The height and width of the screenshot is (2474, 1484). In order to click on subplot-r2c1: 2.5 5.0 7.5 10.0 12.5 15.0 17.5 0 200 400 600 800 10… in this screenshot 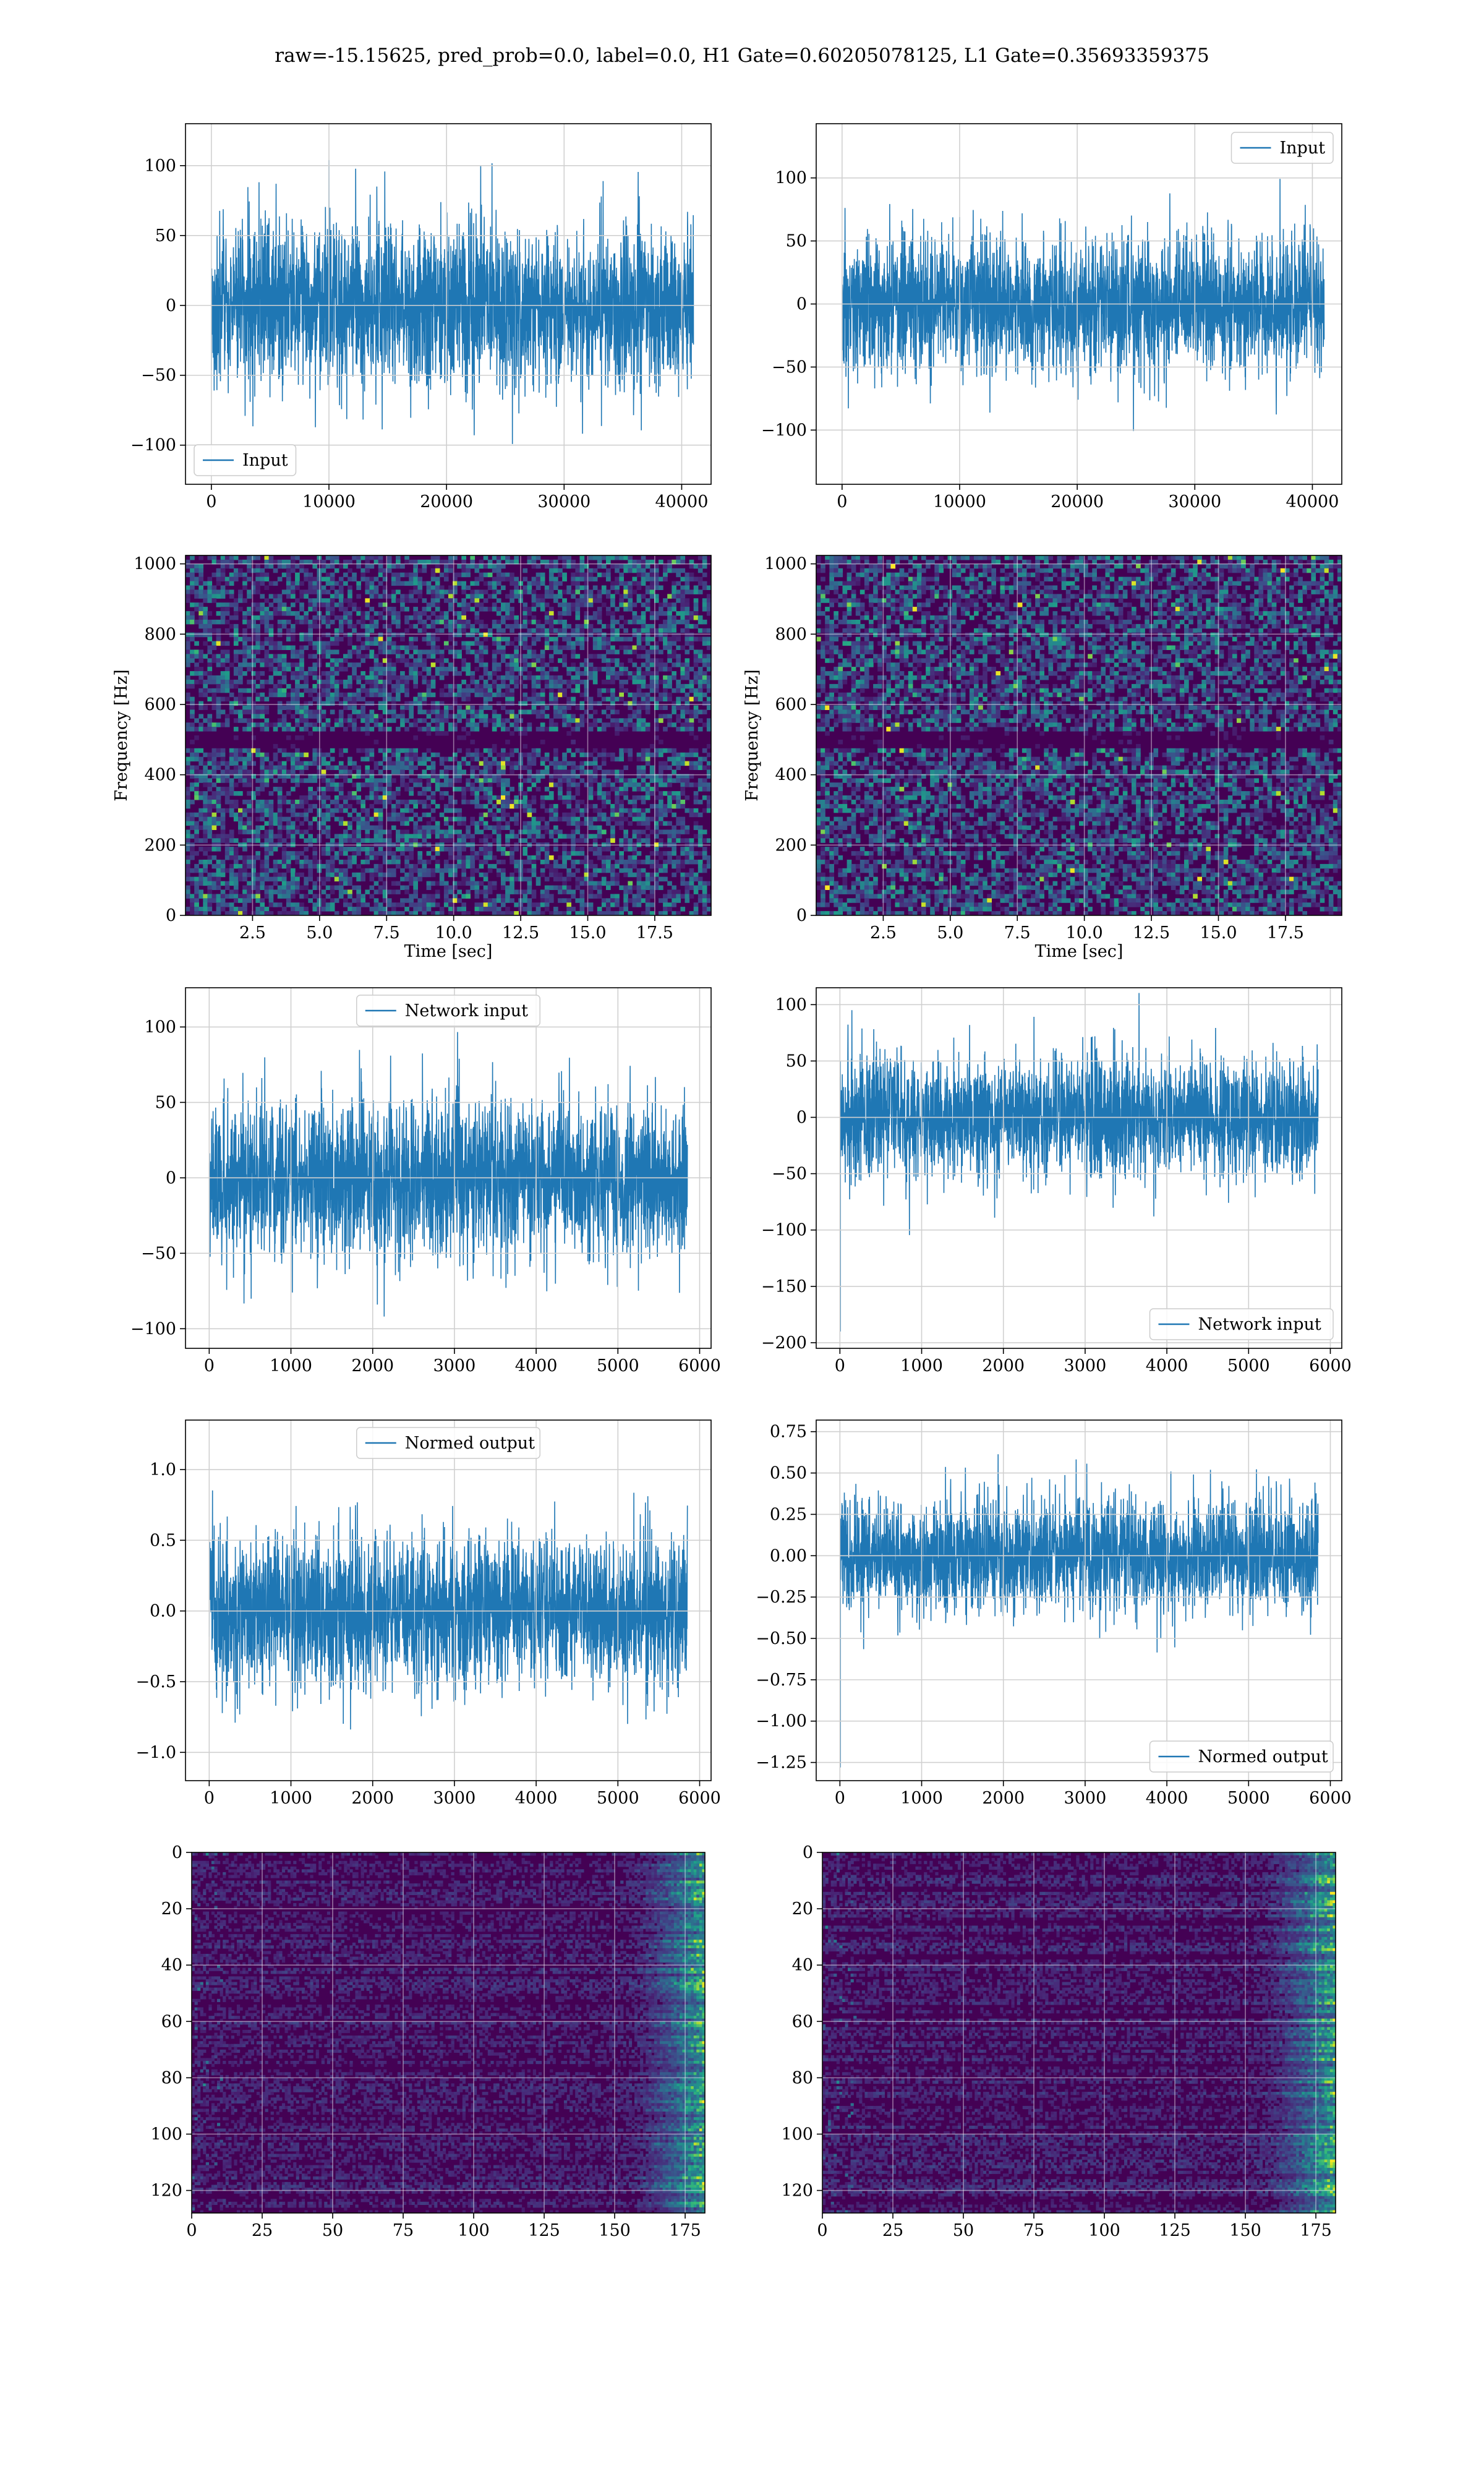, I will do `click(412, 758)`.